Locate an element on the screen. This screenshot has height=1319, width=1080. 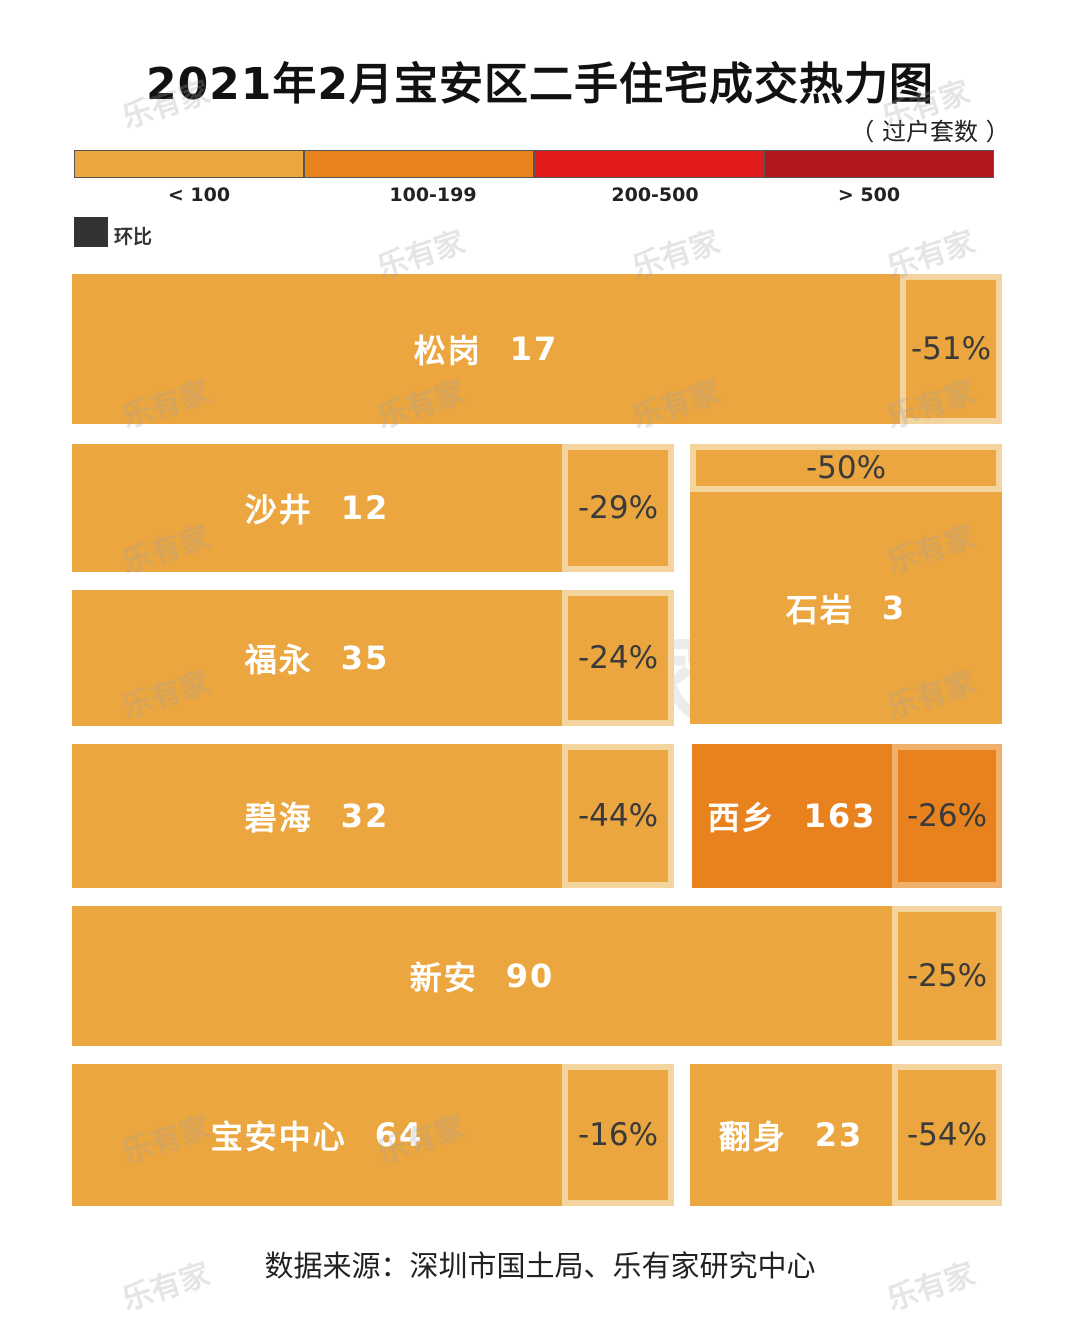
mom-fuyong: -24% is located at coordinates (618, 658).